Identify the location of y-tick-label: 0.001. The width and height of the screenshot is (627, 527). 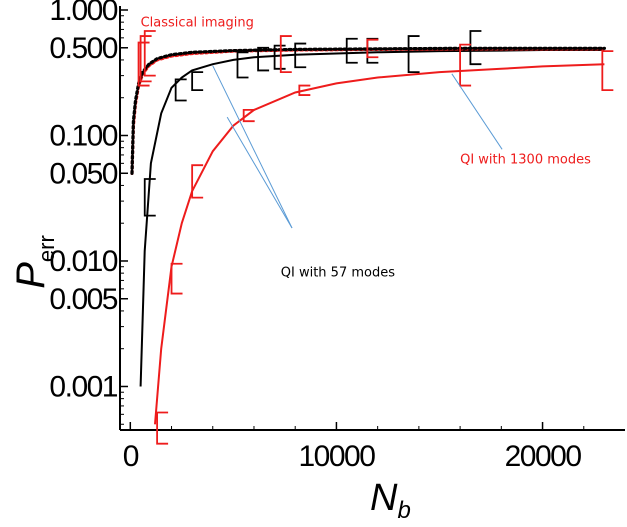
(83, 386).